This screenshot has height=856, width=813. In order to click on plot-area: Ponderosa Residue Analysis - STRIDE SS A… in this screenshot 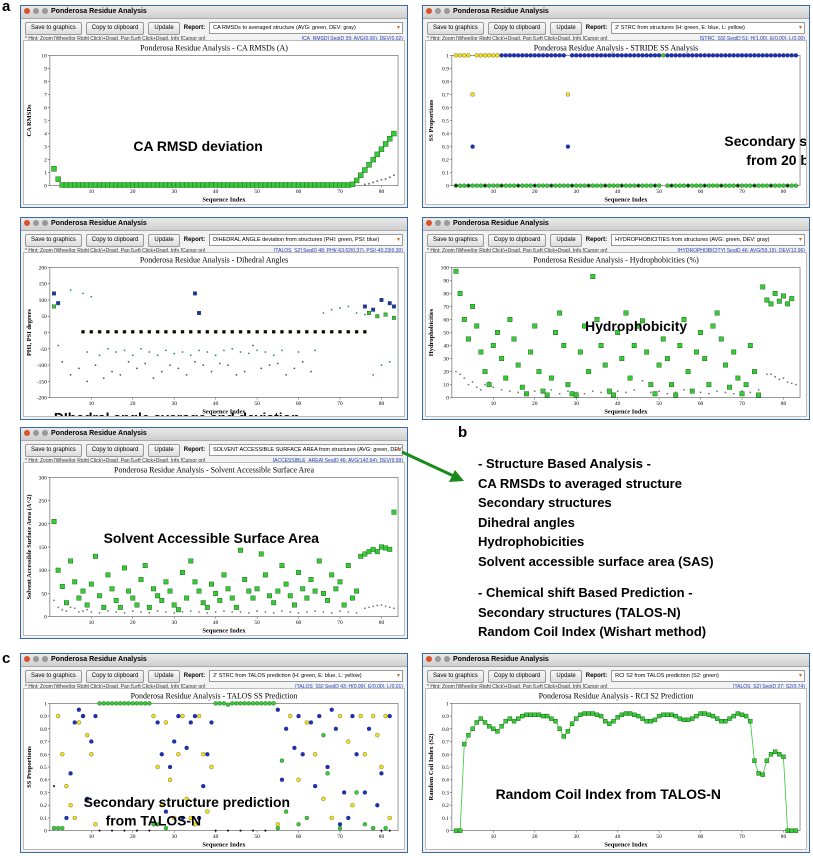, I will do `click(616, 122)`.